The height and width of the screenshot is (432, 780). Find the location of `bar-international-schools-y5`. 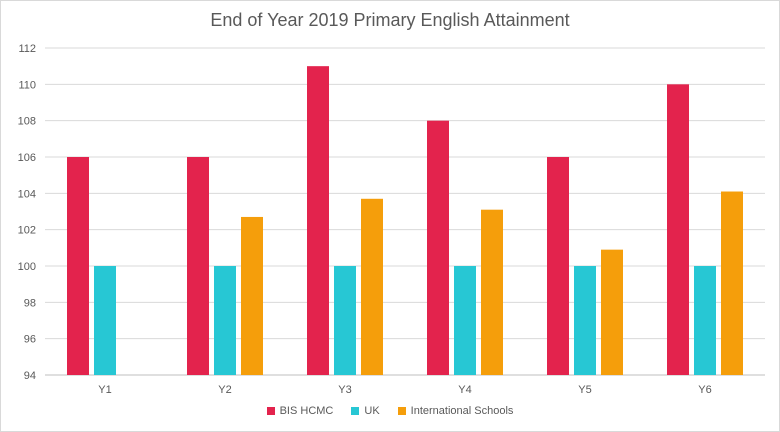

bar-international-schools-y5 is located at coordinates (612, 312).